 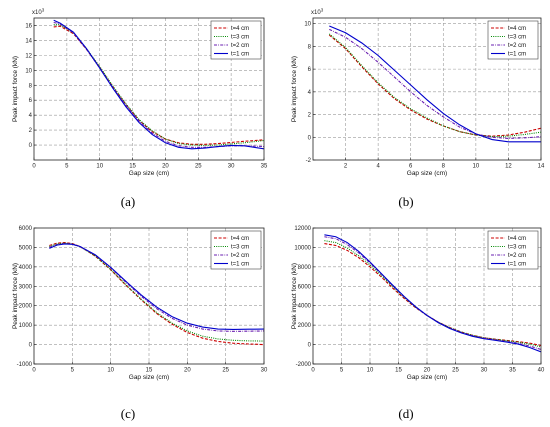 I want to click on x-tick-label-d-4: 20, so click(x=427, y=371).